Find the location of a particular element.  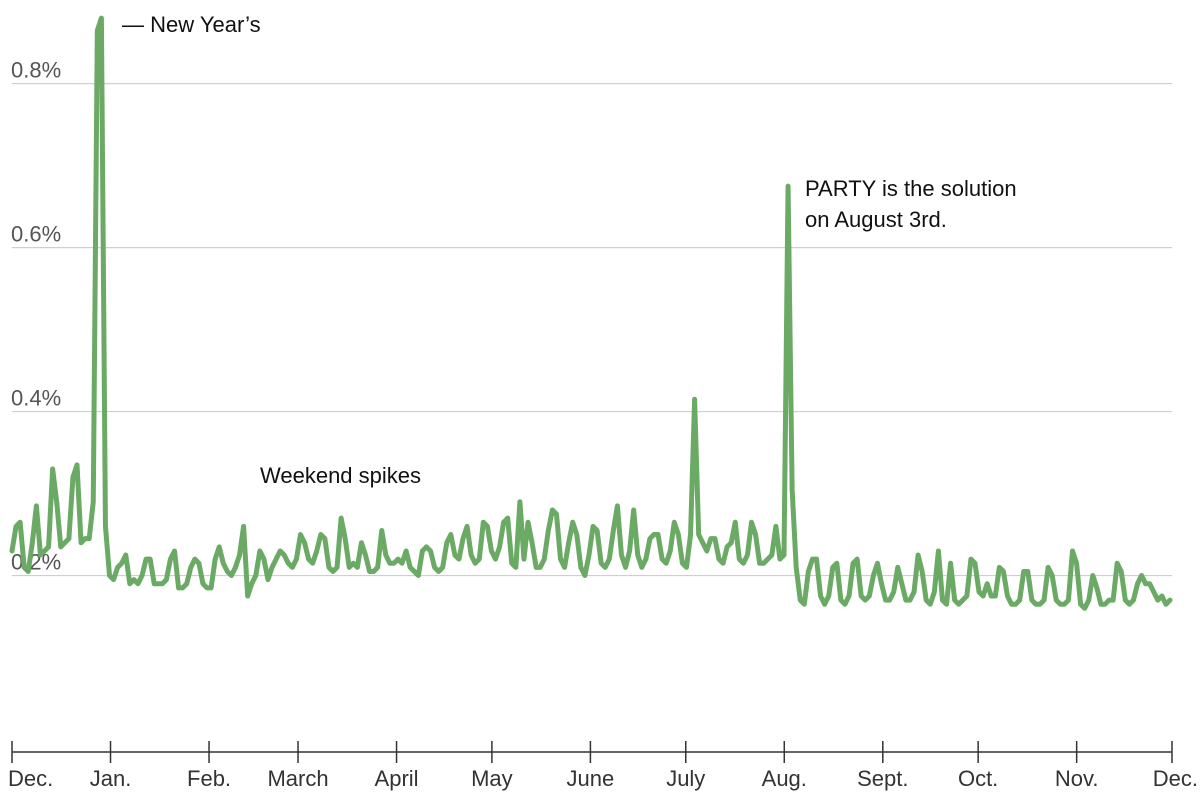

x-tick-label: July is located at coordinates (685, 778).